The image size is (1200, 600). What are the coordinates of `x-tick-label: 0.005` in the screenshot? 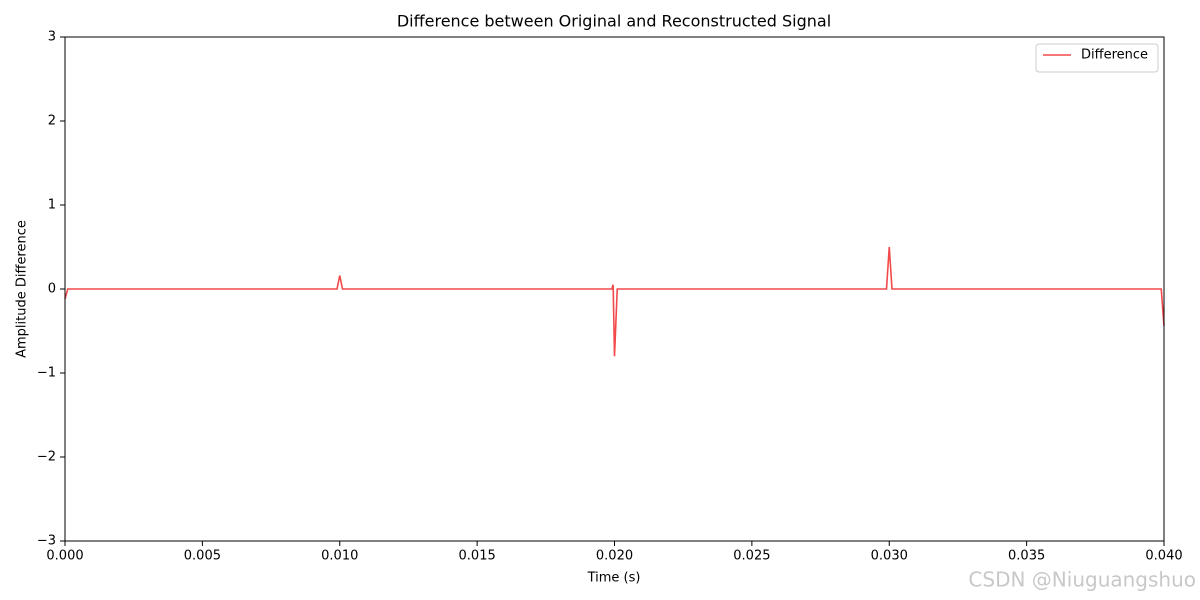 It's located at (202, 556).